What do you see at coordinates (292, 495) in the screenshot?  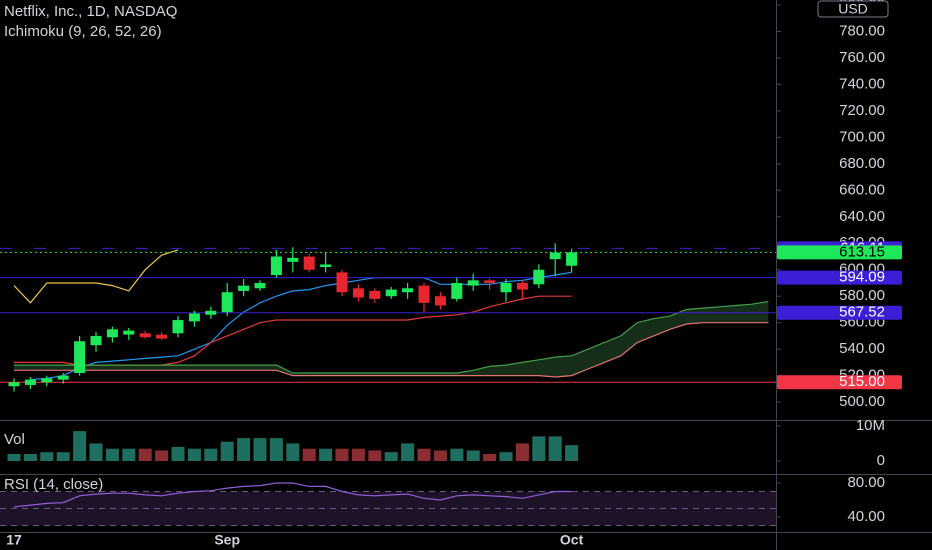 I see `rsi-line` at bounding box center [292, 495].